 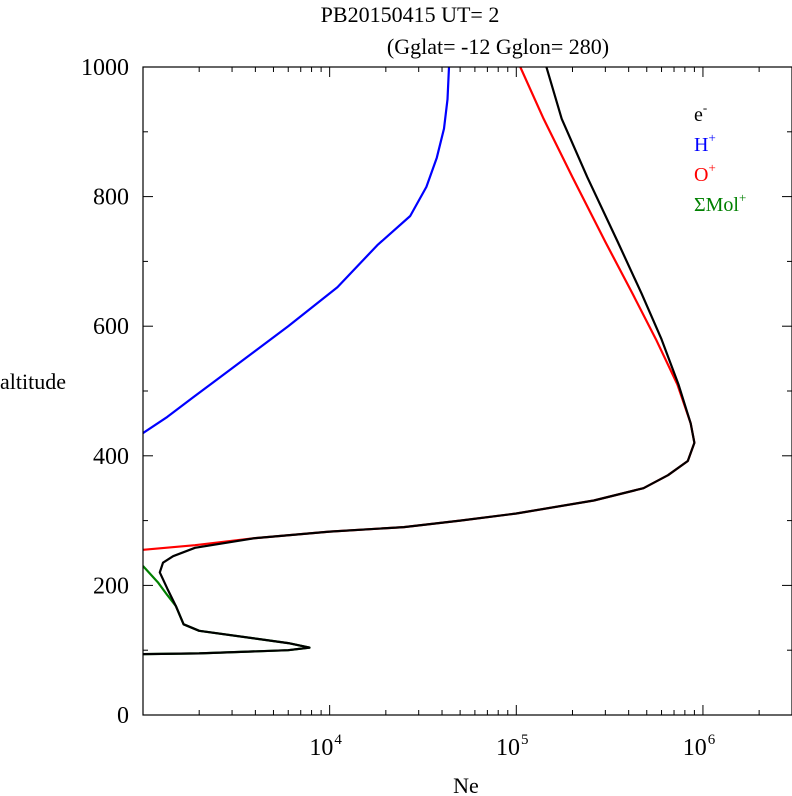 I want to click on legend-entry: O+, so click(x=705, y=173).